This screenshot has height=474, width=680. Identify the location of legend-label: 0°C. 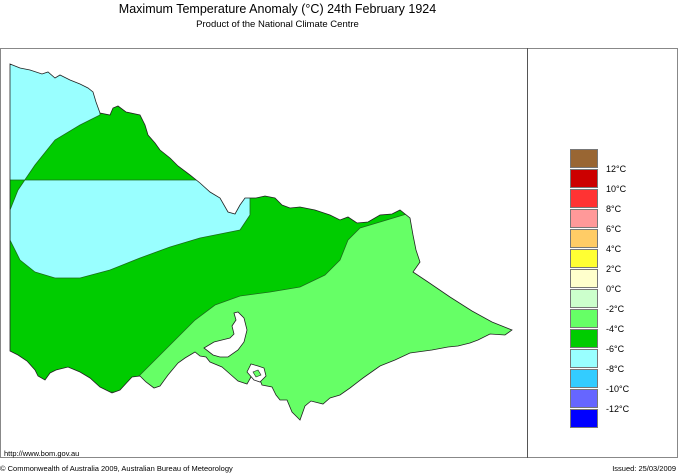
(614, 289).